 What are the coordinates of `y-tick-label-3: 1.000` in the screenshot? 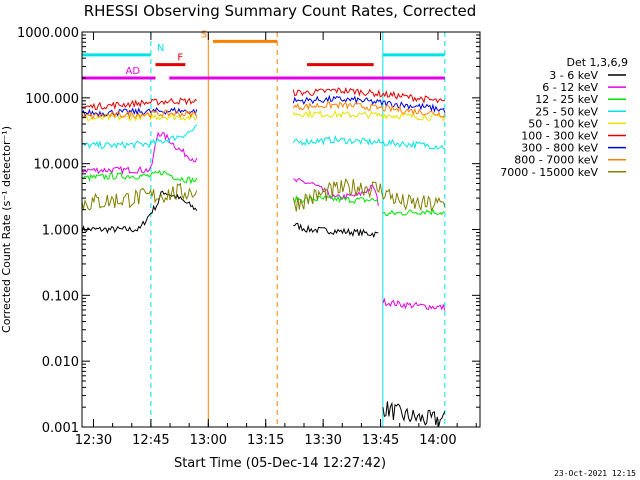 It's located at (60, 231).